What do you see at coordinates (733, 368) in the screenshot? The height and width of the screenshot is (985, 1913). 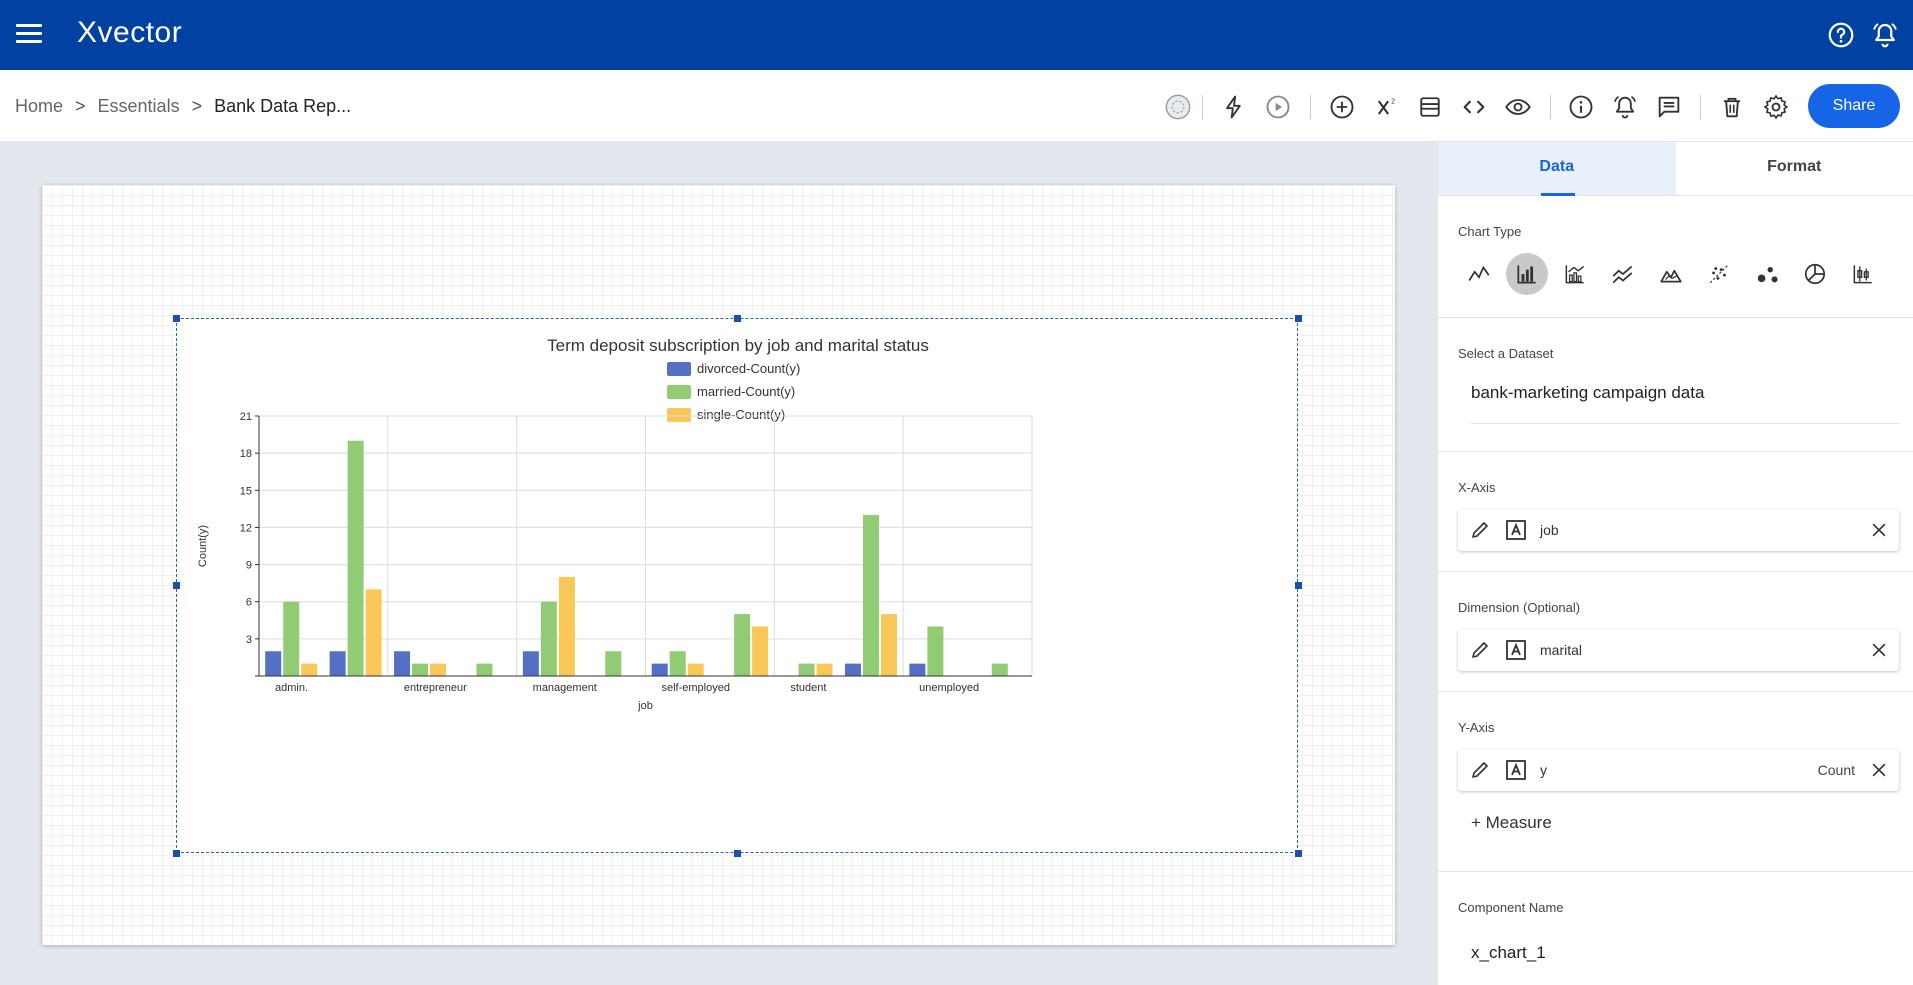 I see `legend-item: divorced-Count(y)` at bounding box center [733, 368].